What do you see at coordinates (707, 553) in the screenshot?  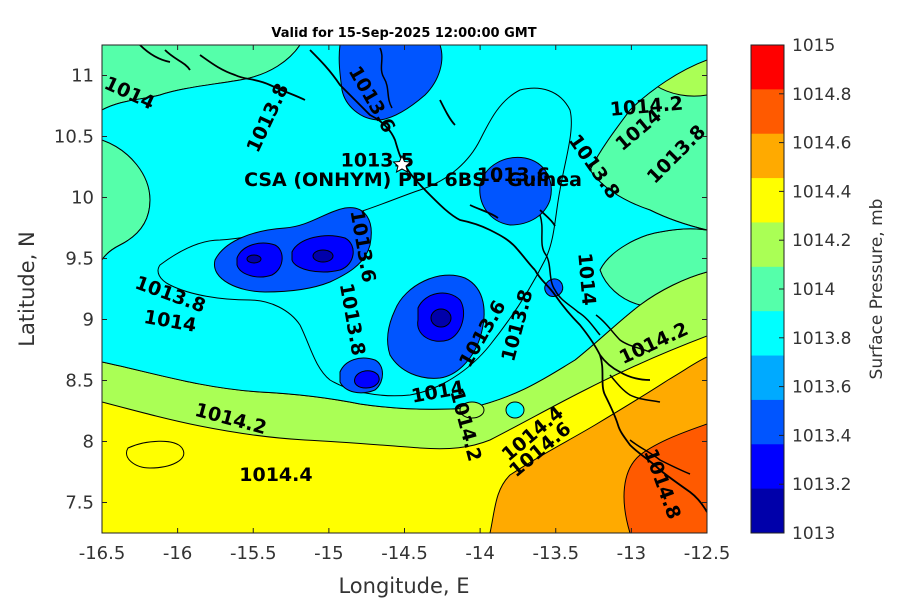 I see `x-tick-label: -12.5` at bounding box center [707, 553].